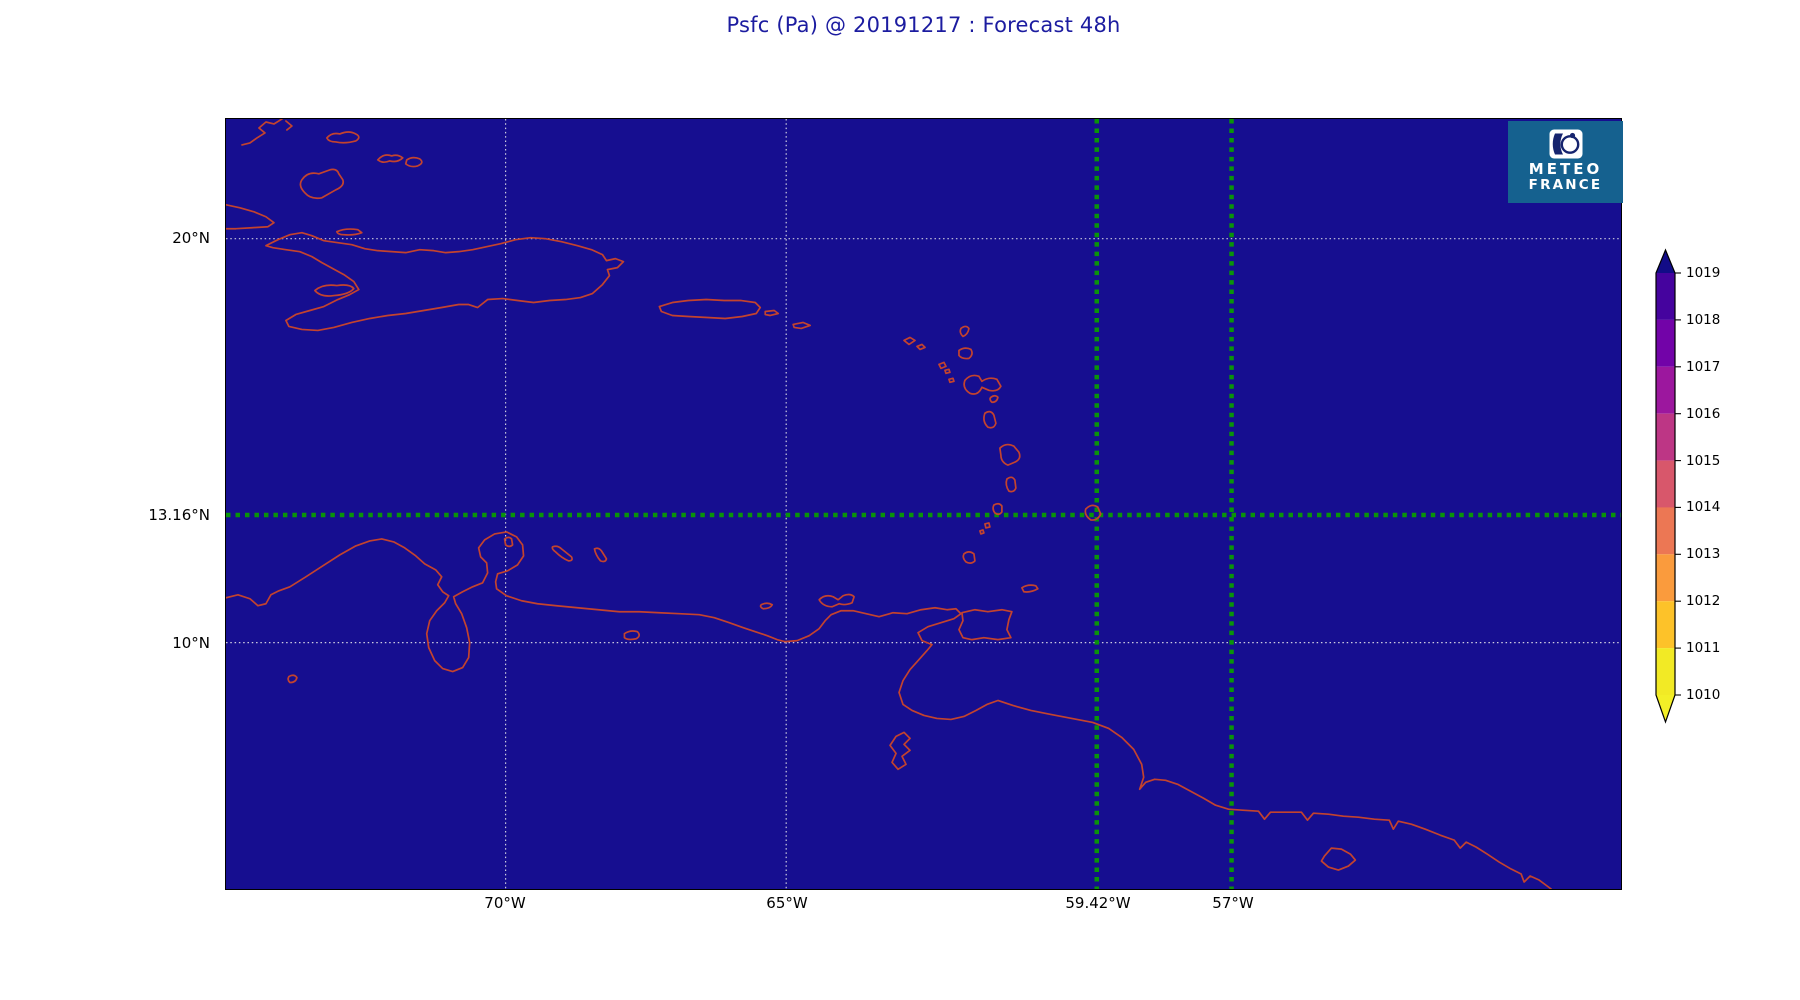 Image resolution: width=1800 pixels, height=1000 pixels. Describe the element at coordinates (982, 389) in the screenshot. I see `island-guadeloupe` at that location.